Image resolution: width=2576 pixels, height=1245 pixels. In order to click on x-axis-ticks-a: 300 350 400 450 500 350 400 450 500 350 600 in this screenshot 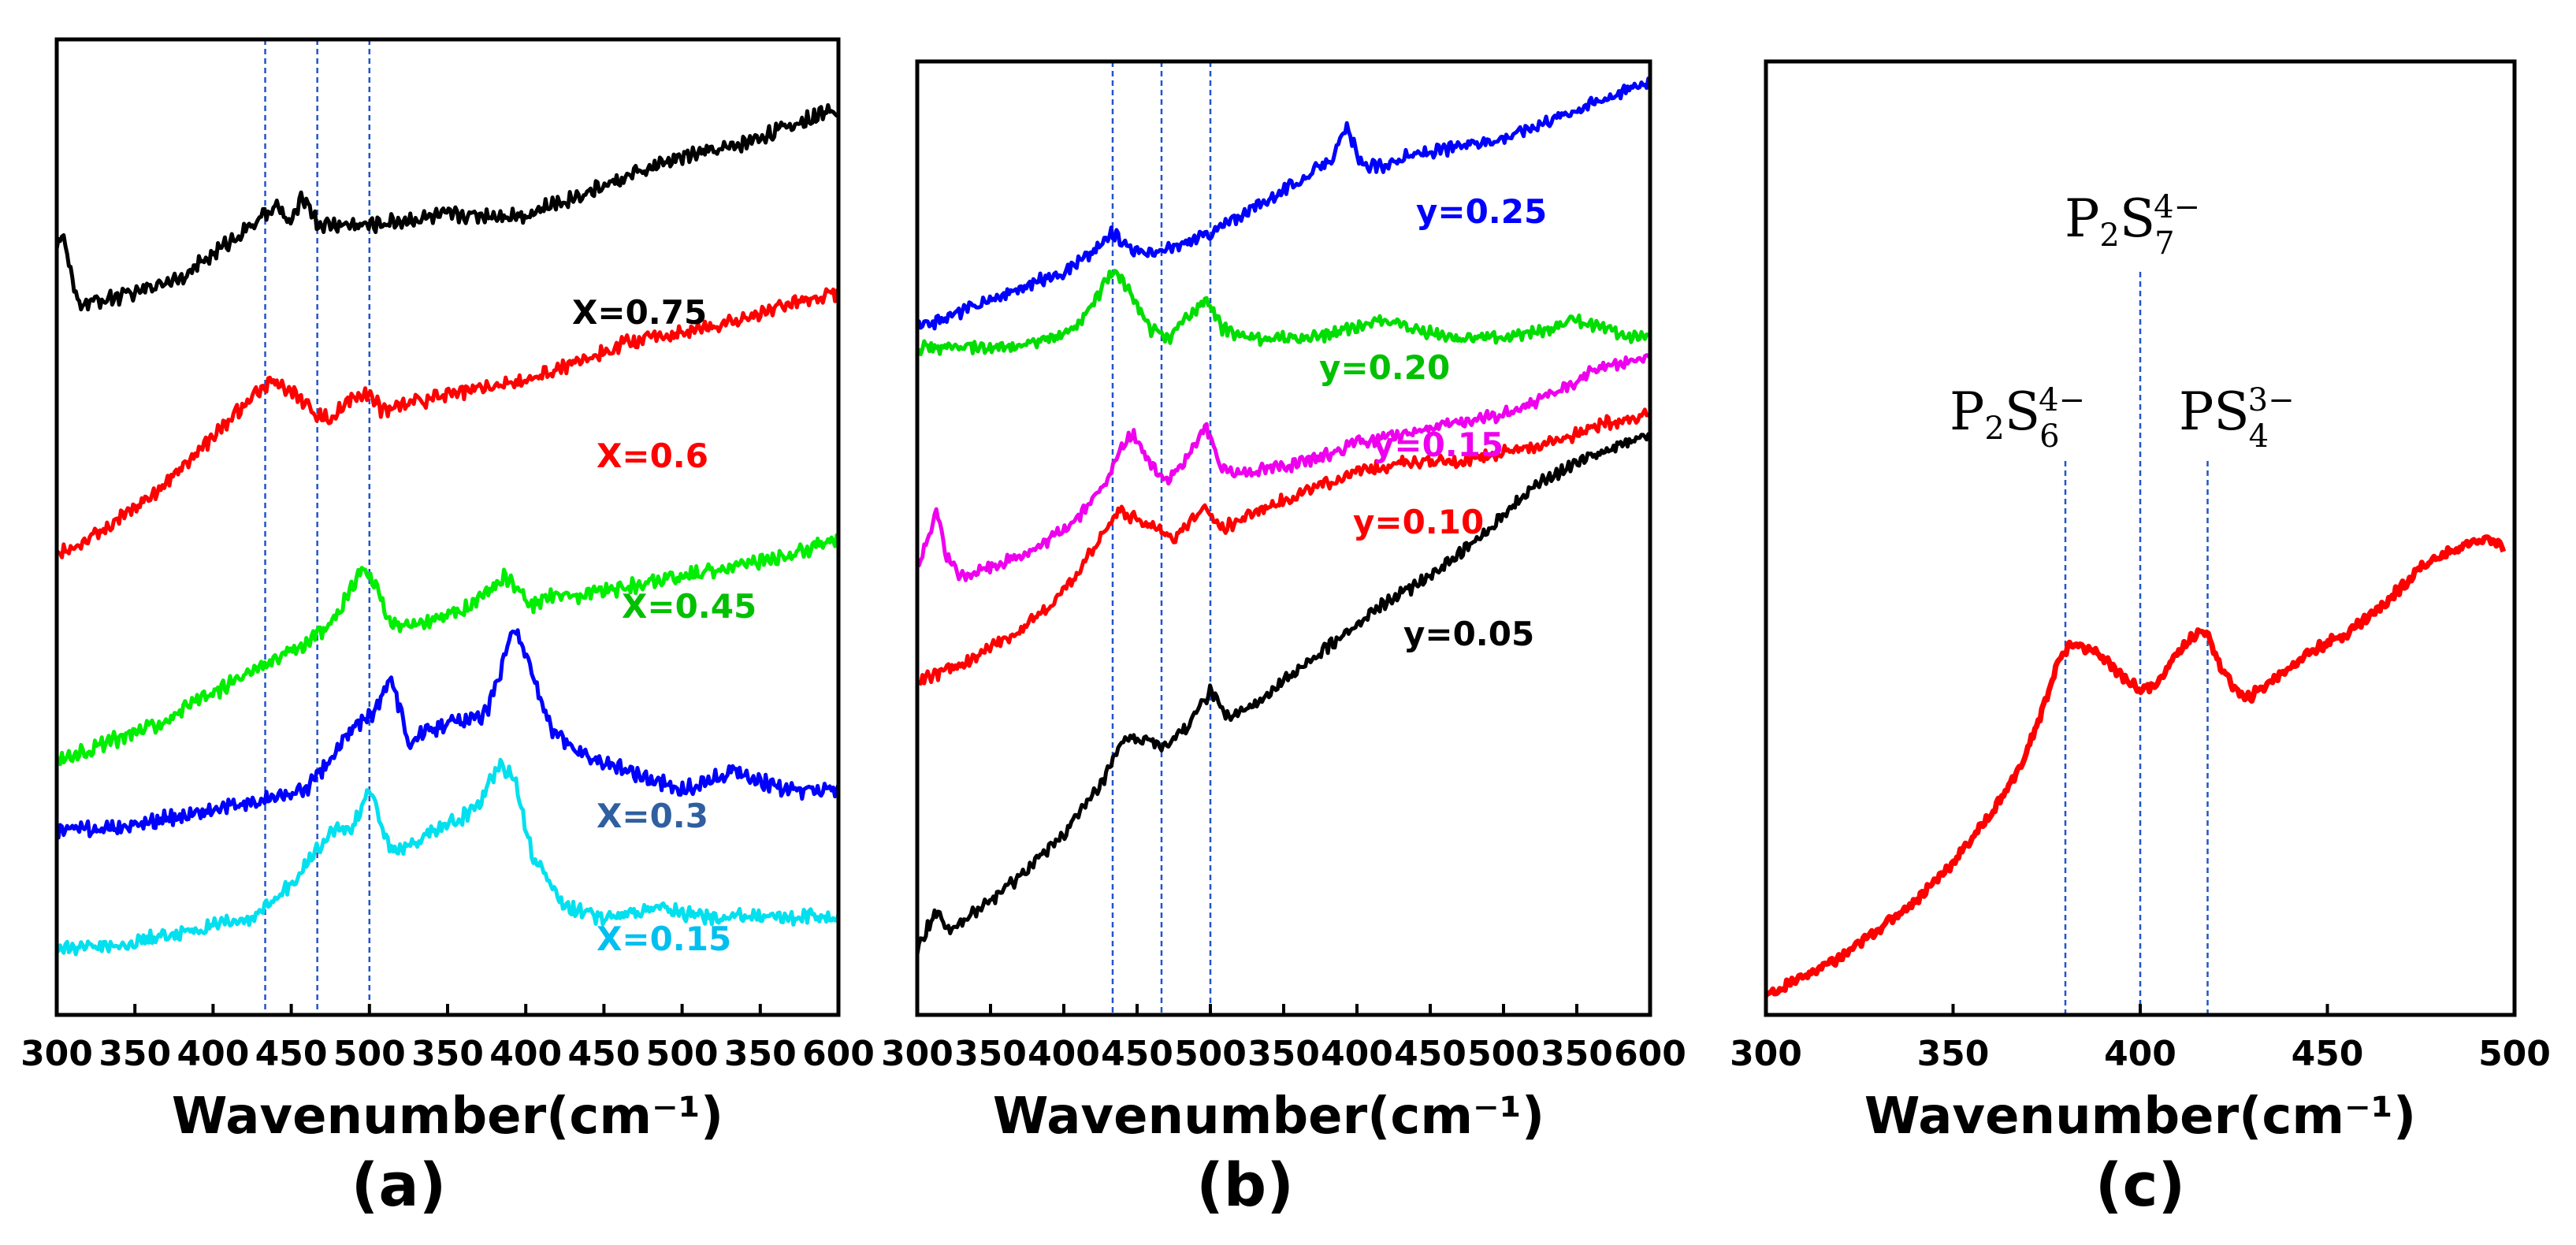, I will do `click(447, 1039)`.